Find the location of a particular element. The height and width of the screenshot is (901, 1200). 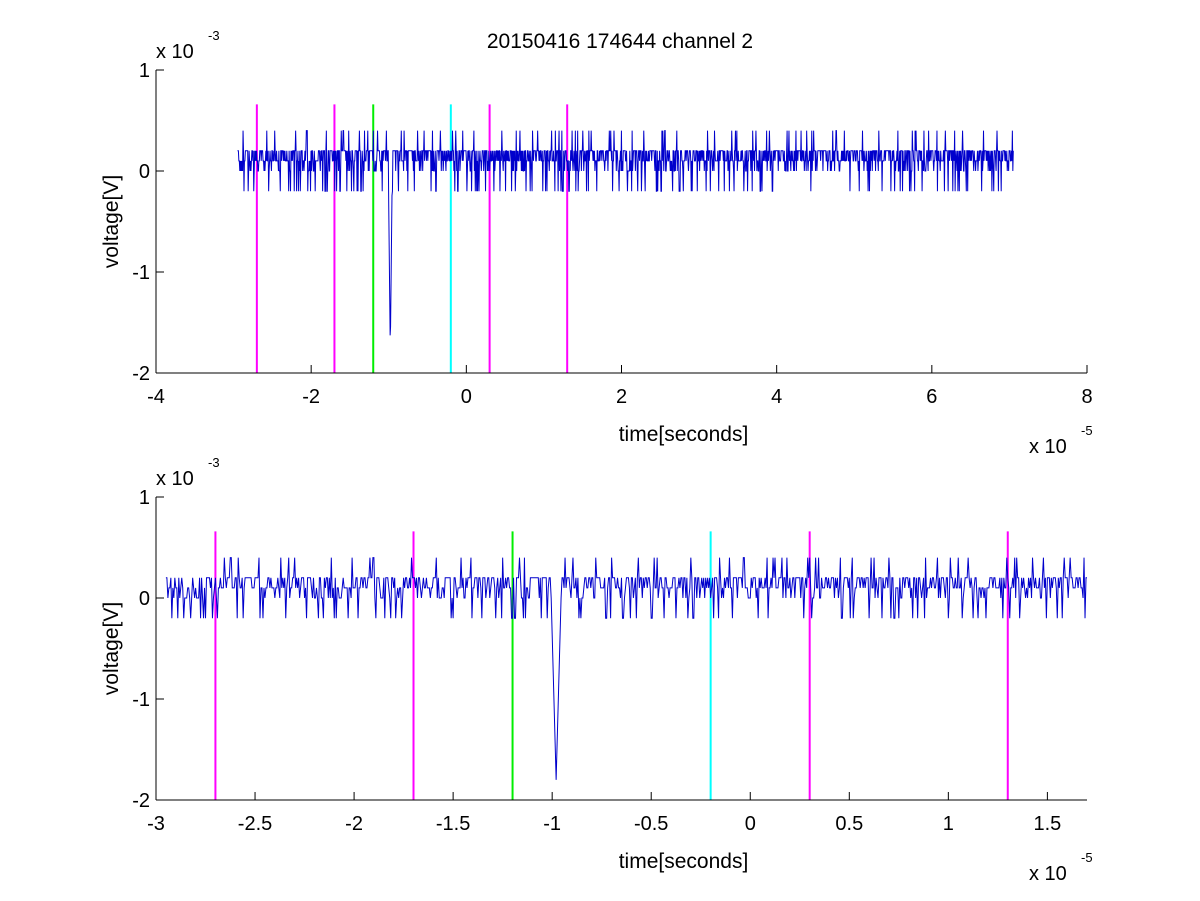

x-tick-label: 4 is located at coordinates (776, 397).